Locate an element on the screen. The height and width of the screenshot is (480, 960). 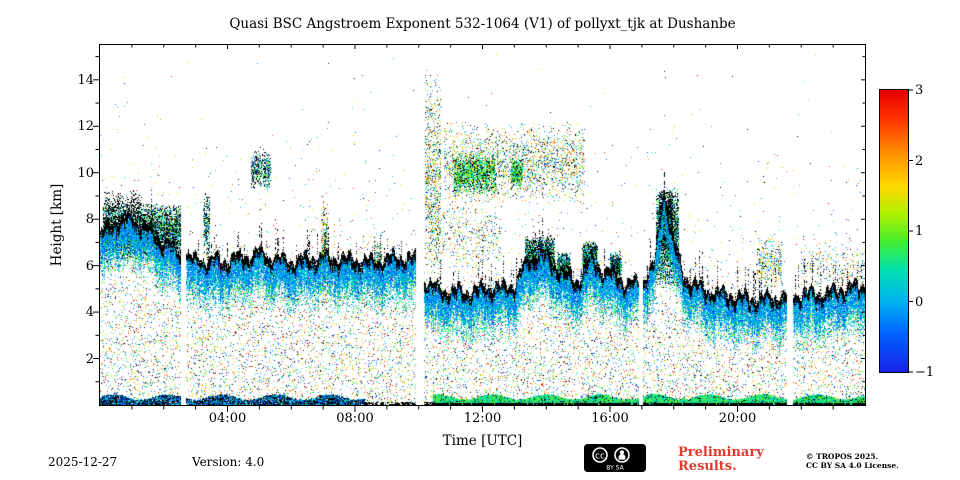
measurement-date: 2025-12-27 is located at coordinates (83, 462).